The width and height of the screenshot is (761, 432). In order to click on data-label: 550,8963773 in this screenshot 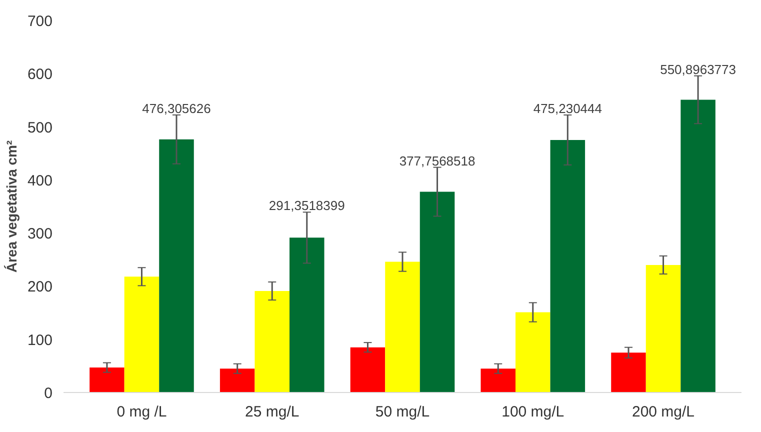, I will do `click(698, 69)`.